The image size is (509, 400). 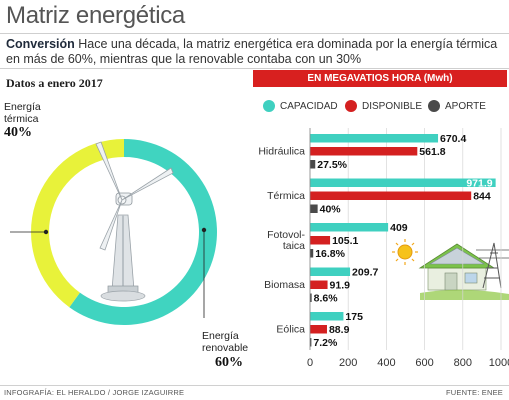 What do you see at coordinates (450, 269) in the screenshot?
I see `energy-illustration` at bounding box center [450, 269].